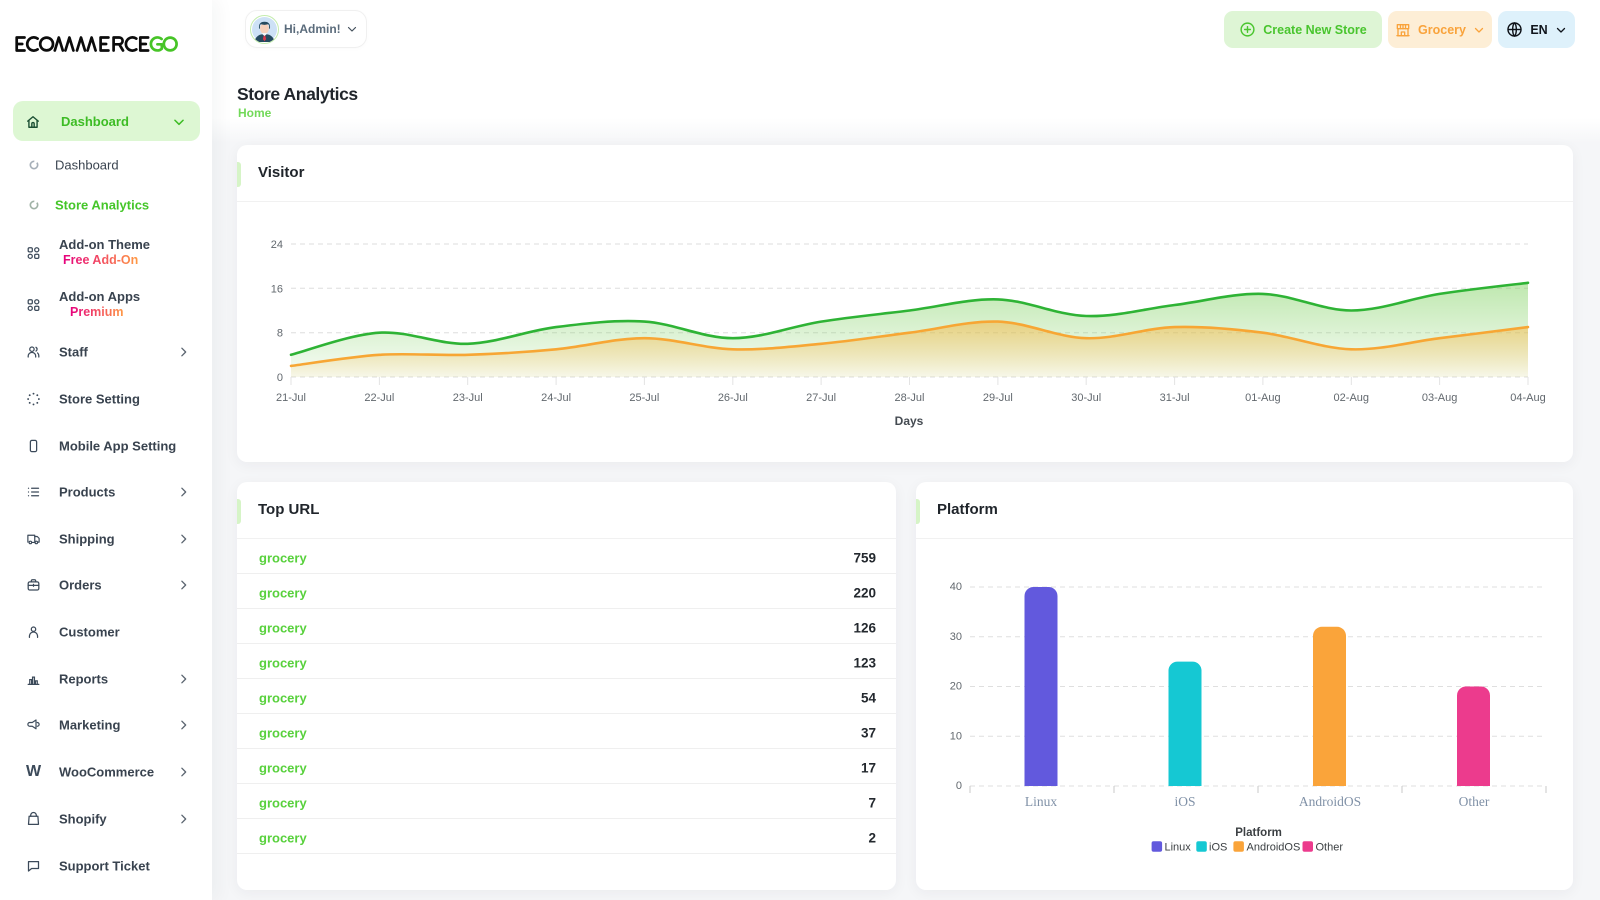 The width and height of the screenshot is (1600, 900). I want to click on svg-text: 16, so click(277, 289).